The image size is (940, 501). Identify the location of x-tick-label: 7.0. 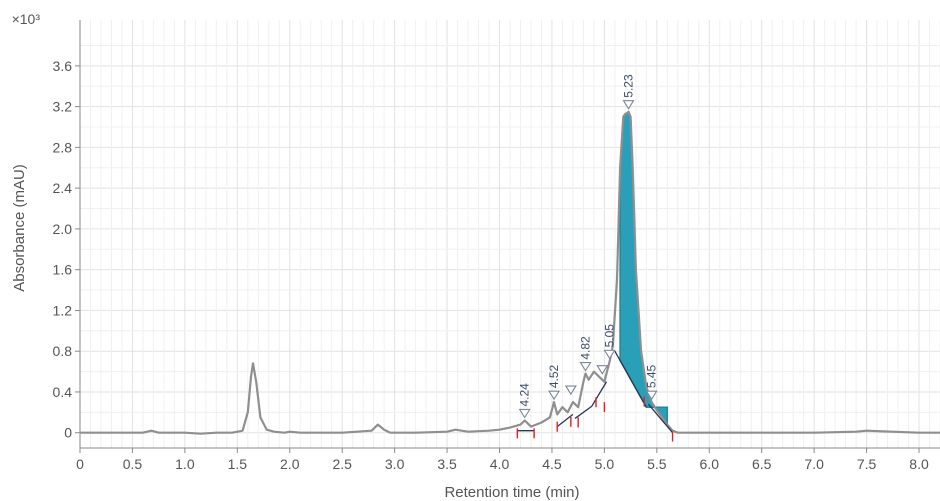
(814, 464).